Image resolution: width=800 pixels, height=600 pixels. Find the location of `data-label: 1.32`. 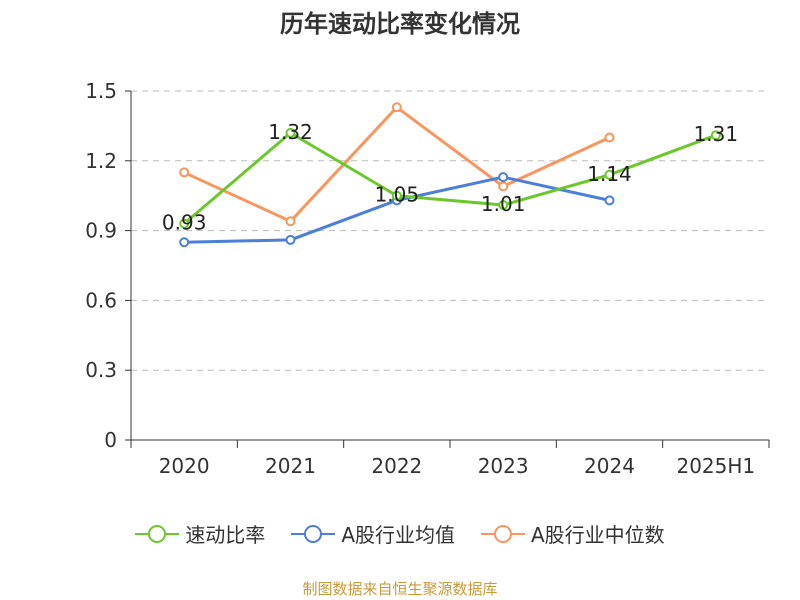

data-label: 1.32 is located at coordinates (290, 132).